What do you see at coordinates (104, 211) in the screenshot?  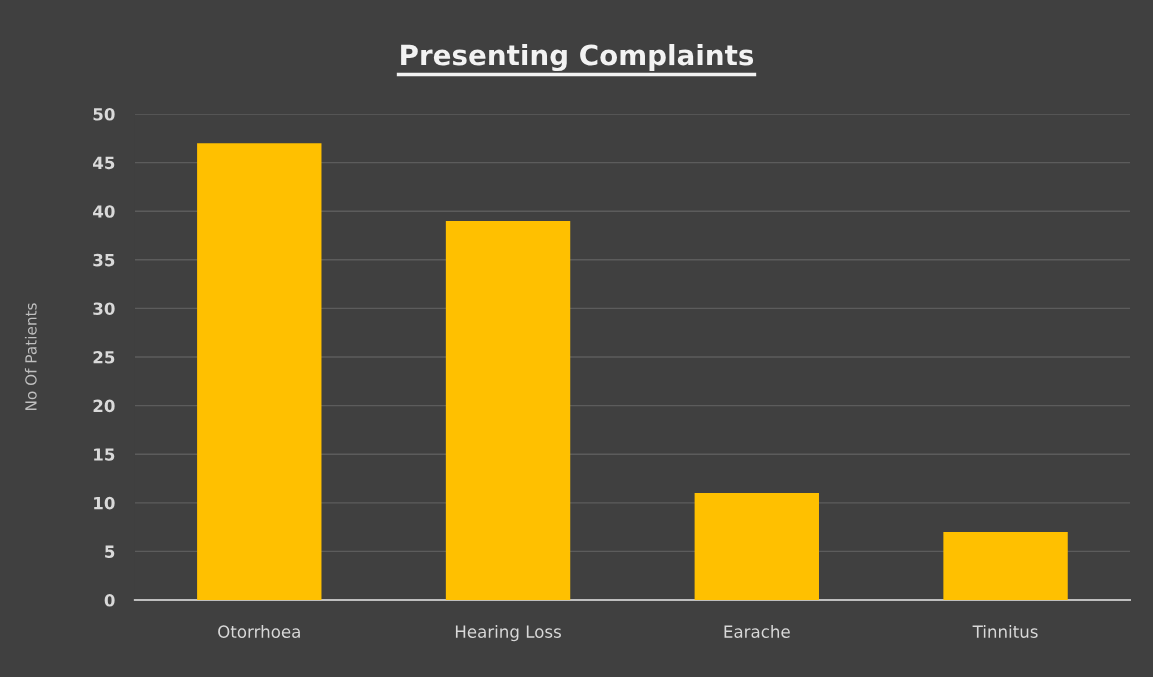 I see `y-tick-label: 40` at bounding box center [104, 211].